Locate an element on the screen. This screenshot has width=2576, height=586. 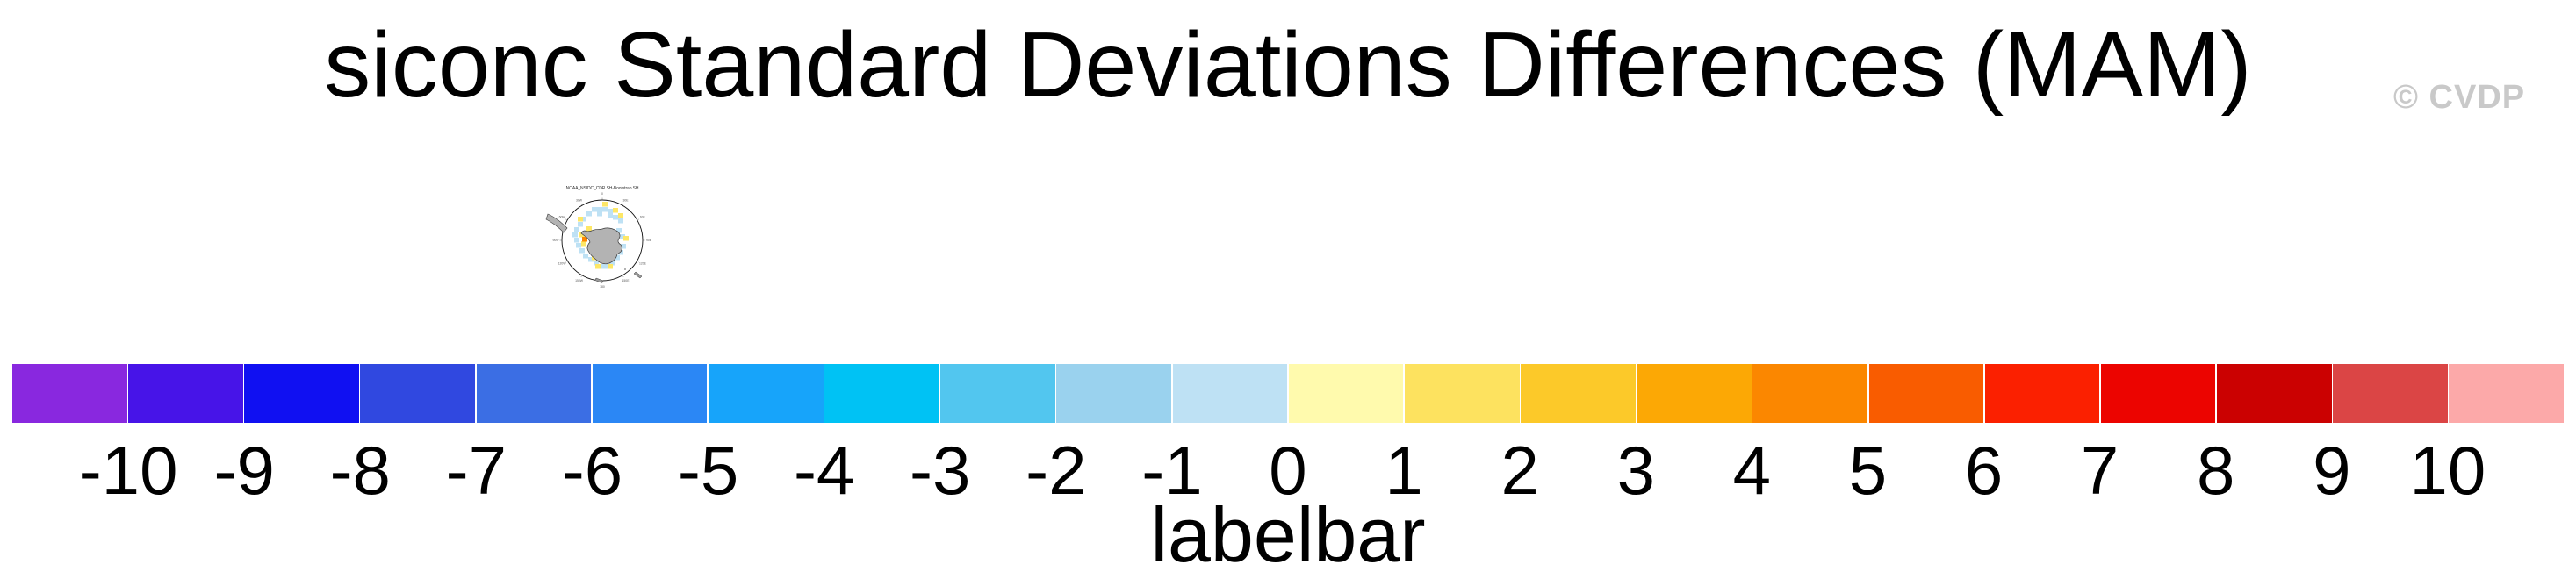
colorbar-tick-label: -4 is located at coordinates (824, 471).